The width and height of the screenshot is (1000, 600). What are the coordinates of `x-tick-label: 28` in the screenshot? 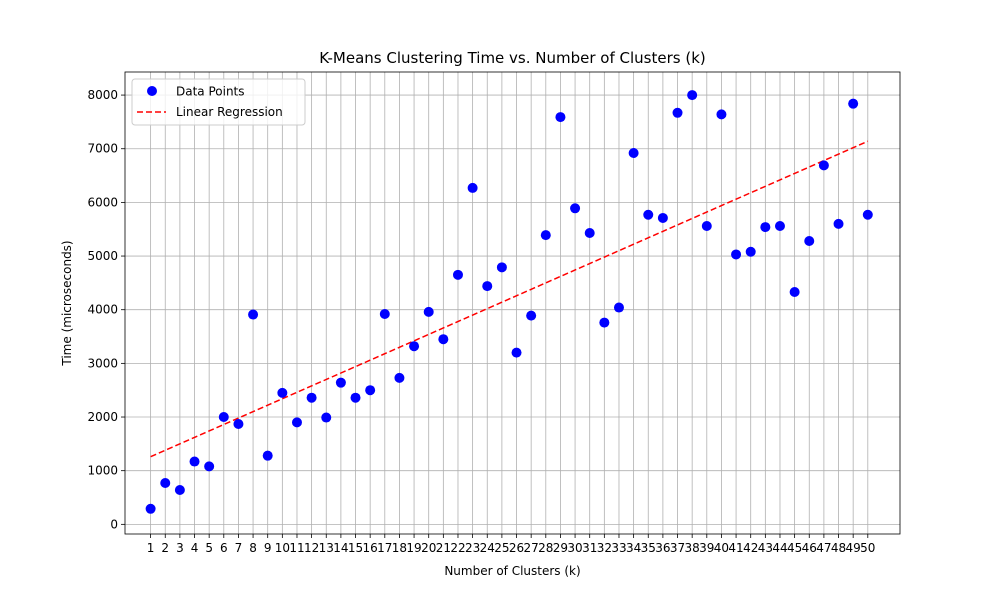 It's located at (545, 548).